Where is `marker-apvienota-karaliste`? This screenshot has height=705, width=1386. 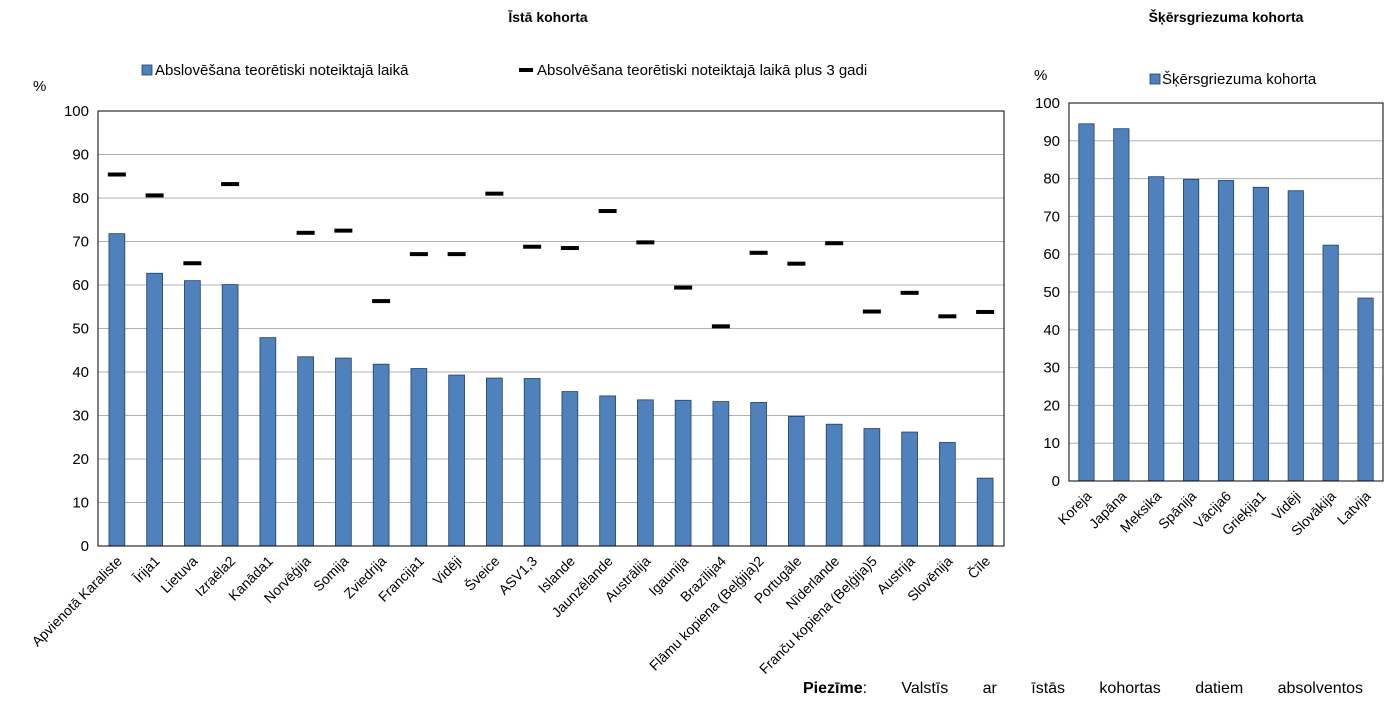 marker-apvienota-karaliste is located at coordinates (116, 174).